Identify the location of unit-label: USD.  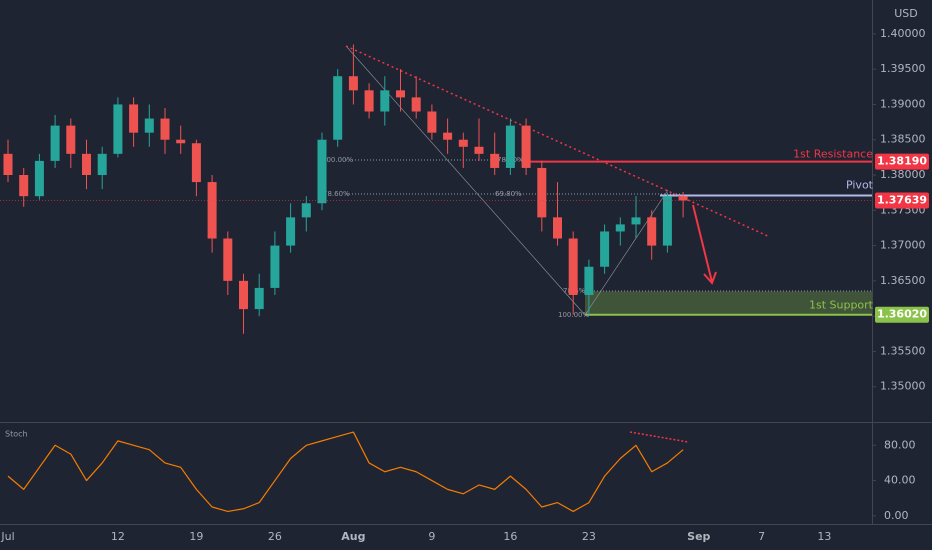
(906, 13).